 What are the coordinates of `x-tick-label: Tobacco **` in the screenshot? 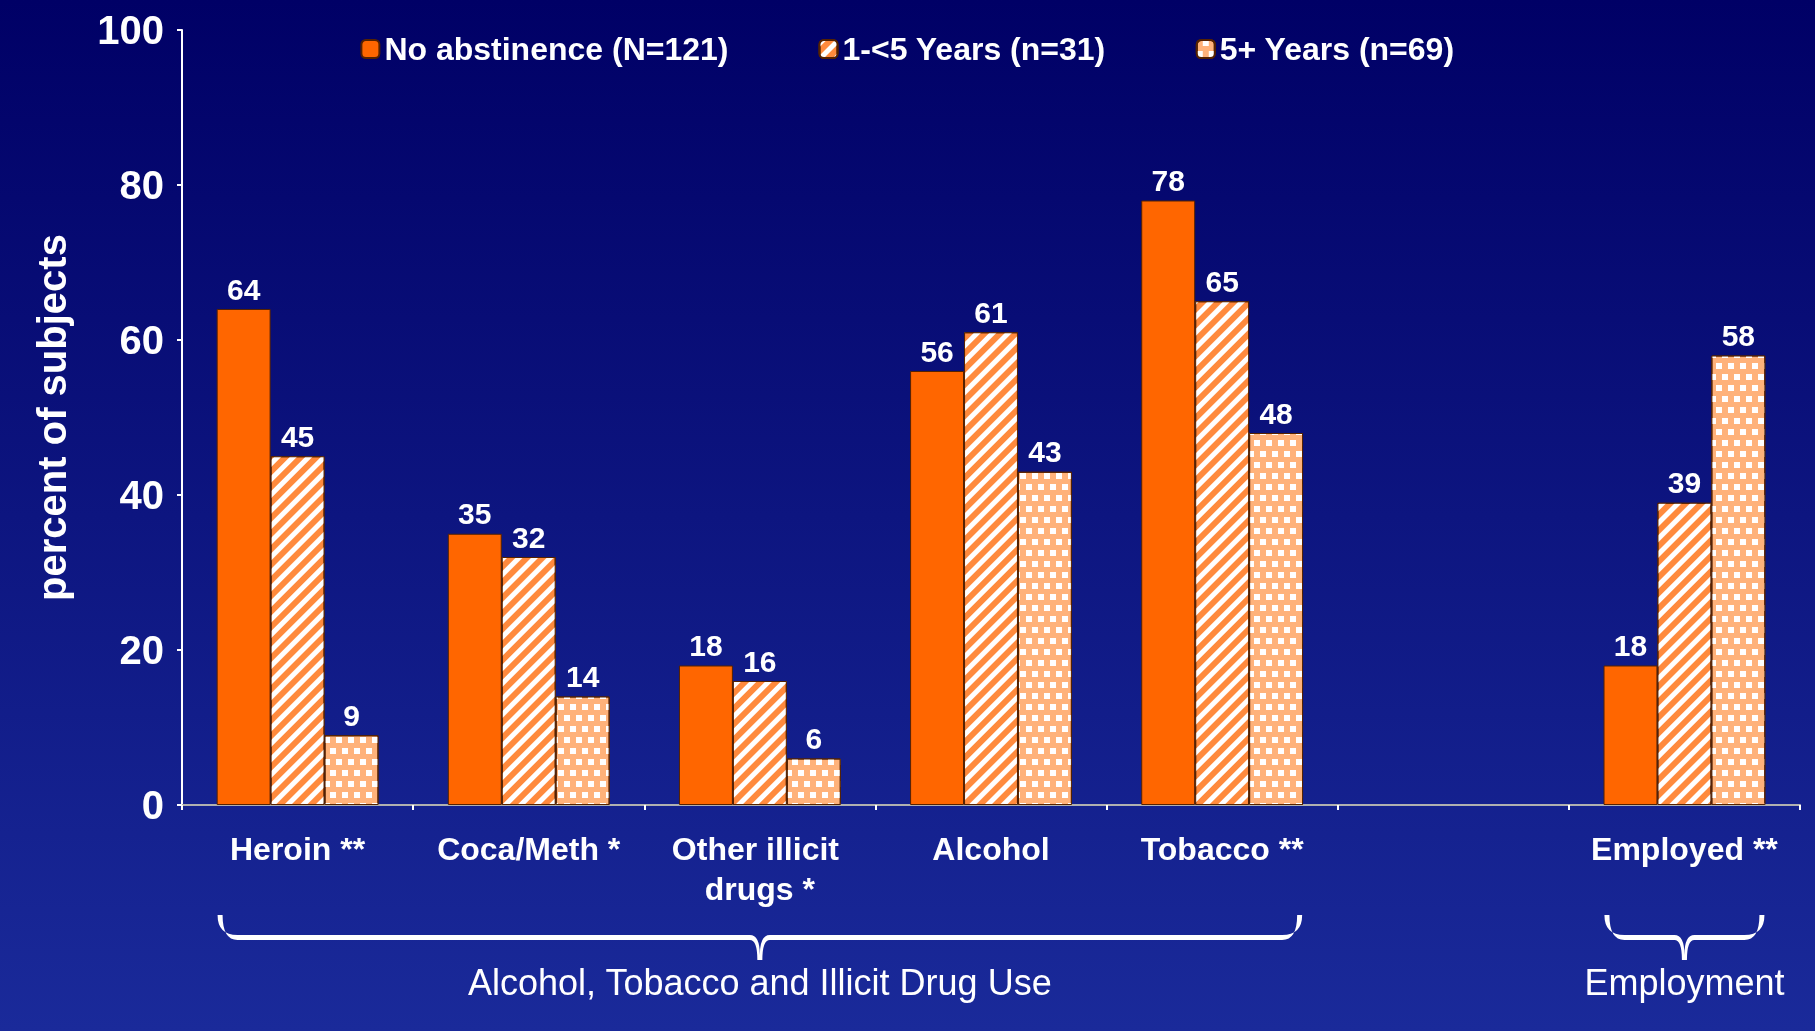 It's located at (1222, 849).